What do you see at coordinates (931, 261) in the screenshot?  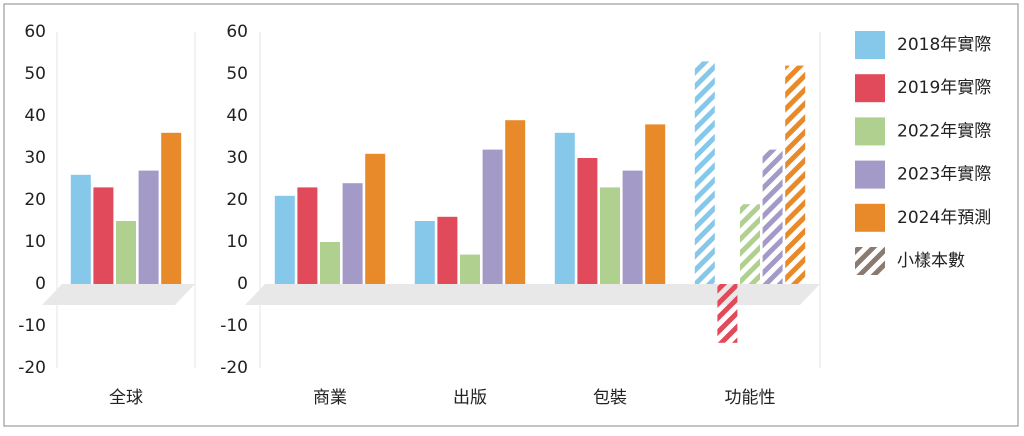 I see `legend-label: 小樣本數` at bounding box center [931, 261].